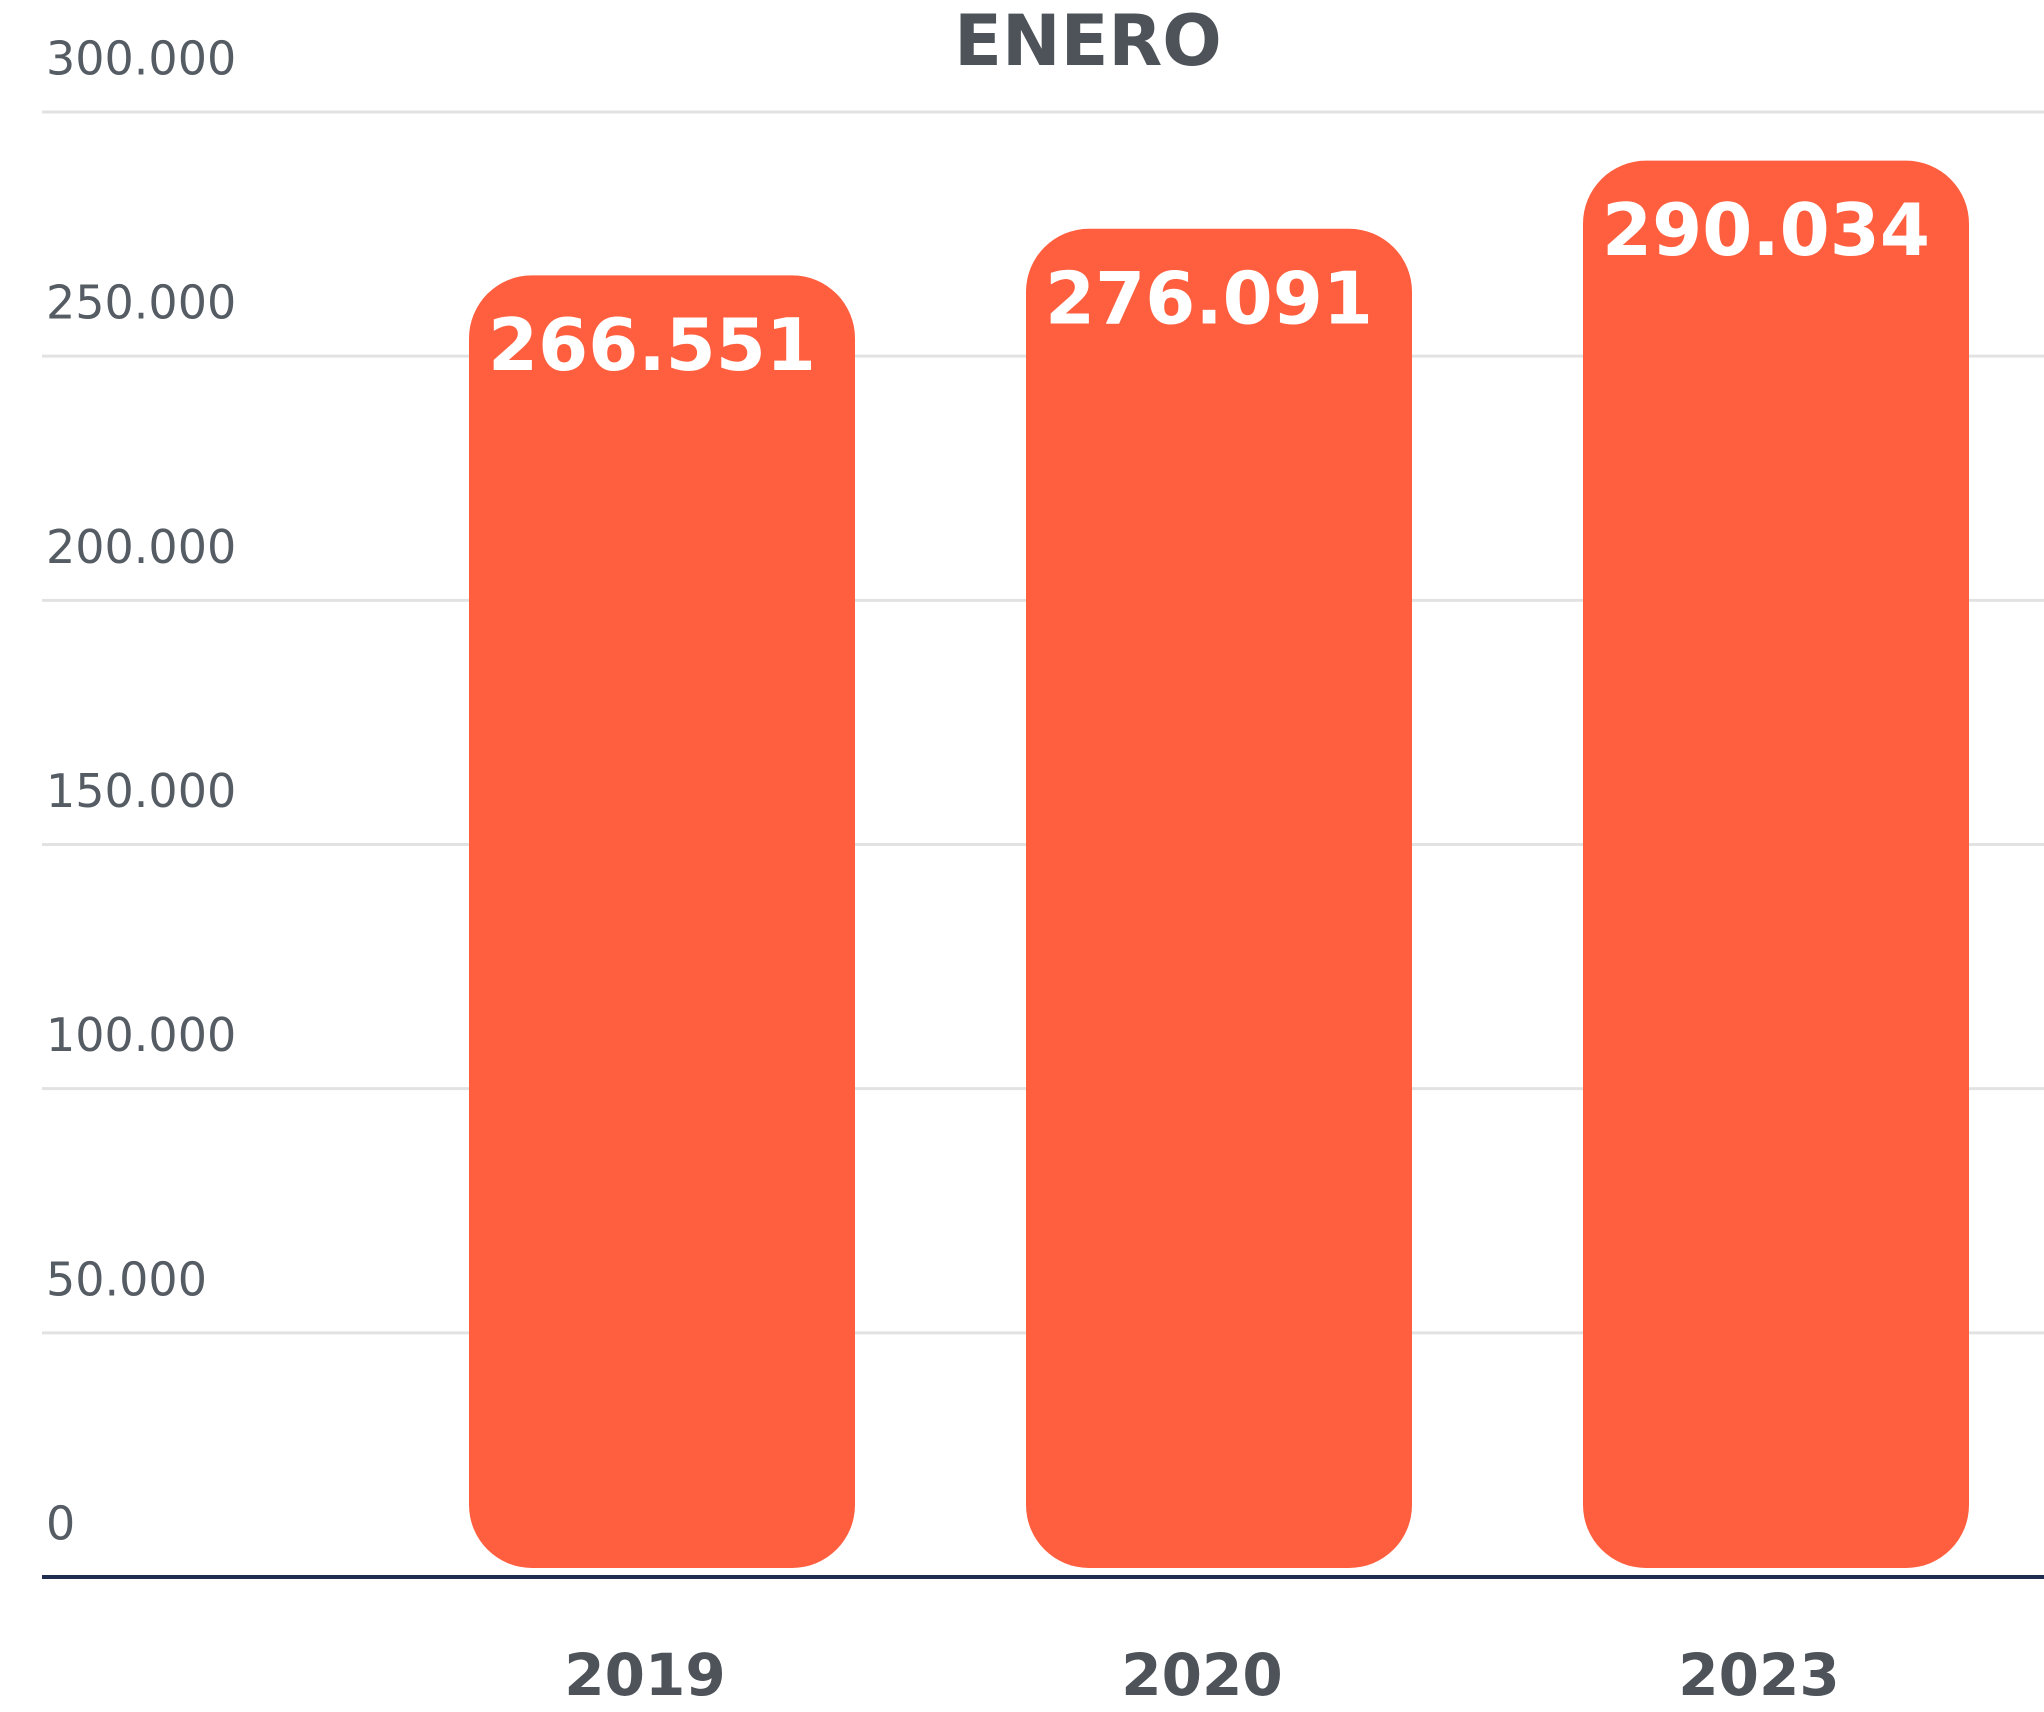  I want to click on x-tick-label: 2020, so click(1201, 1675).